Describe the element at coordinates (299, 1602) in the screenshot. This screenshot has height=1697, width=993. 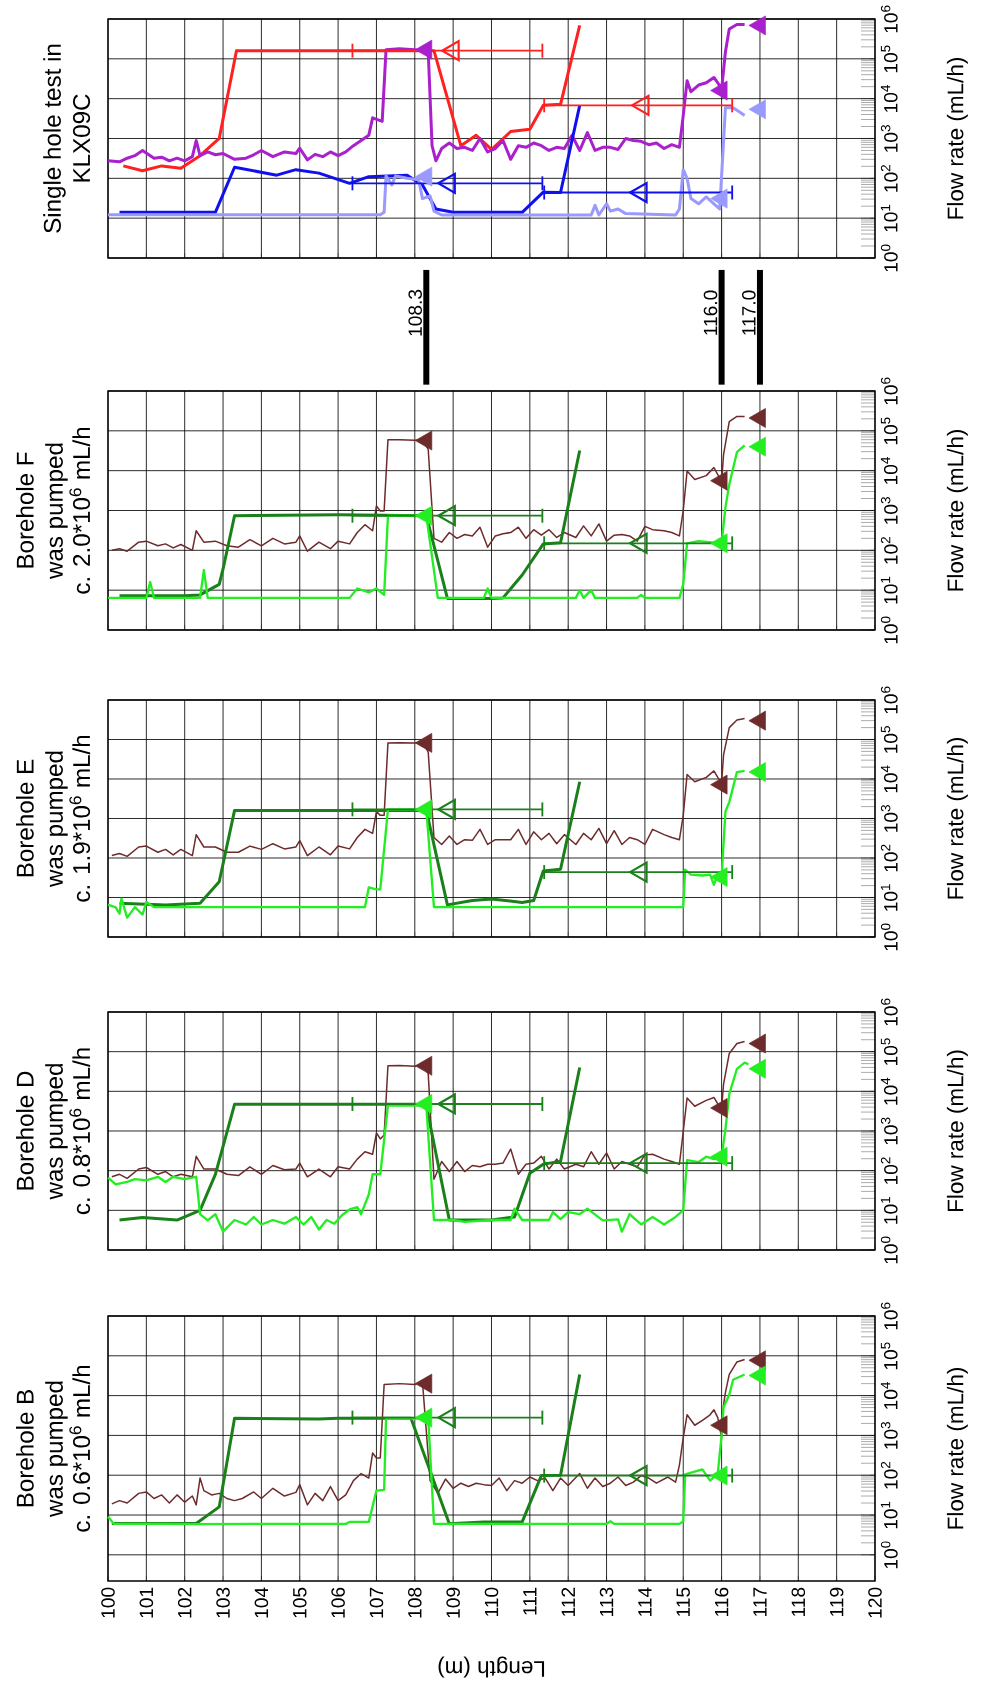
I see `x-tick-label: 105` at that location.